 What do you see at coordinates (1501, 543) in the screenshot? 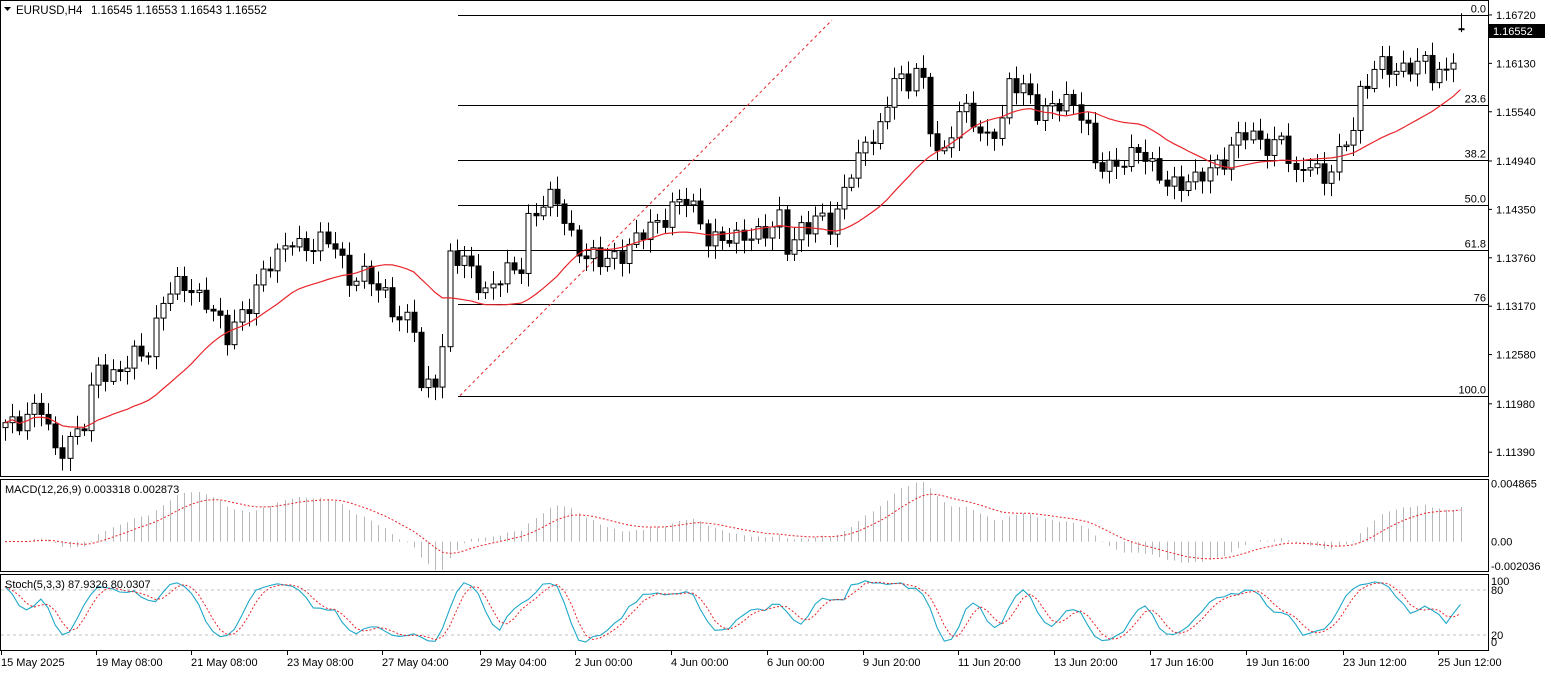
I see `macd-axis-label: 0.00` at bounding box center [1501, 543].